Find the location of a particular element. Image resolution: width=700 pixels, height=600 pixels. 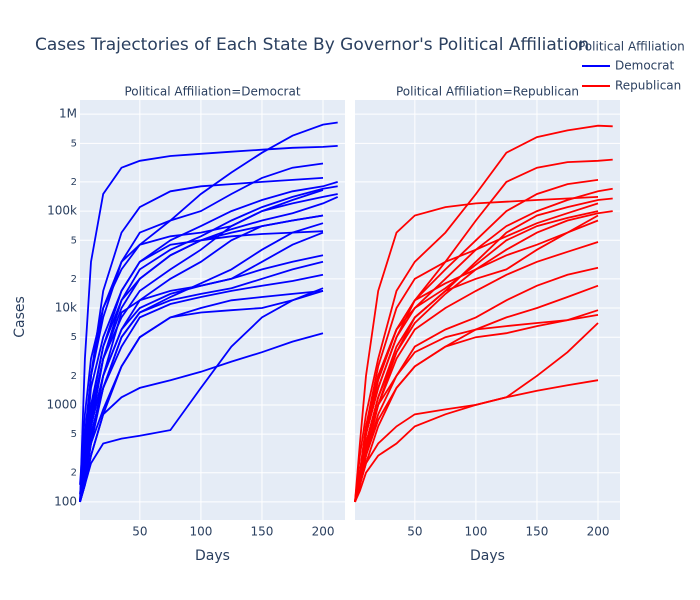

legend-label: Democrat is located at coordinates (645, 66).